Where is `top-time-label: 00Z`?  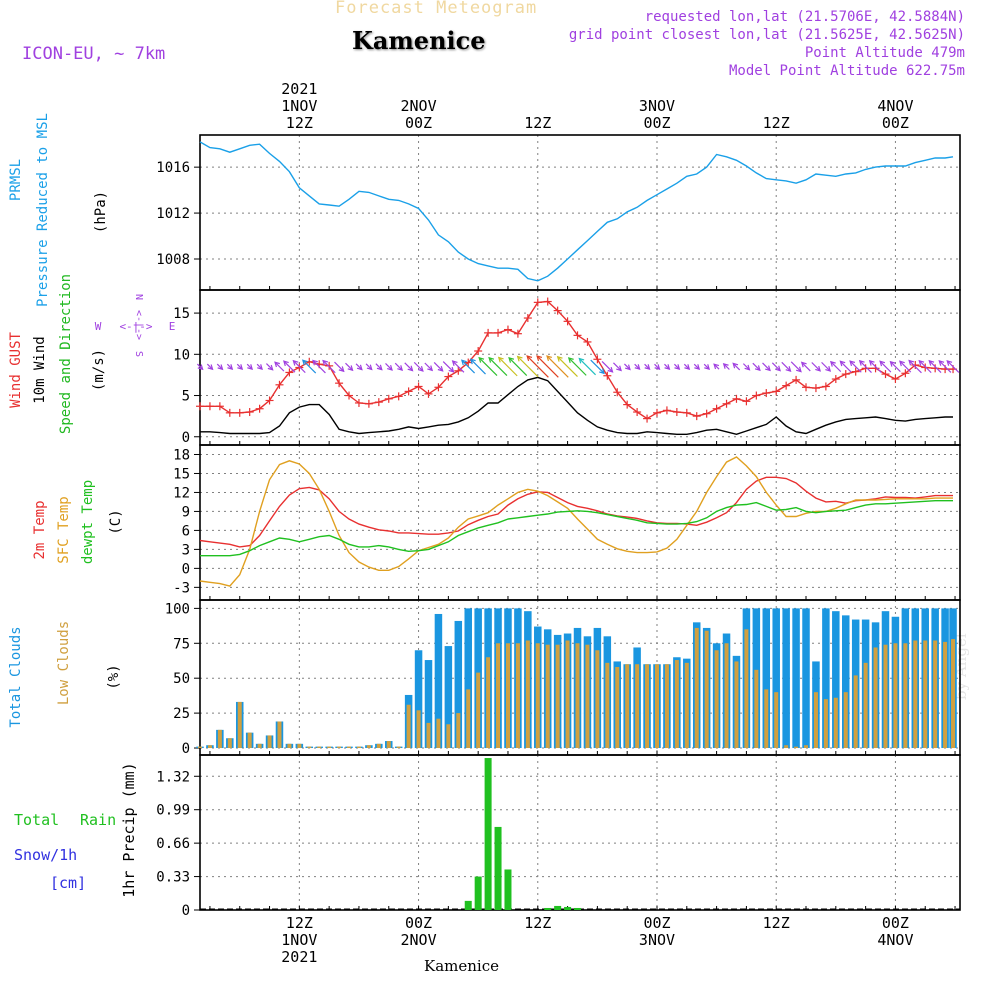
top-time-label: 00Z is located at coordinates (656, 123).